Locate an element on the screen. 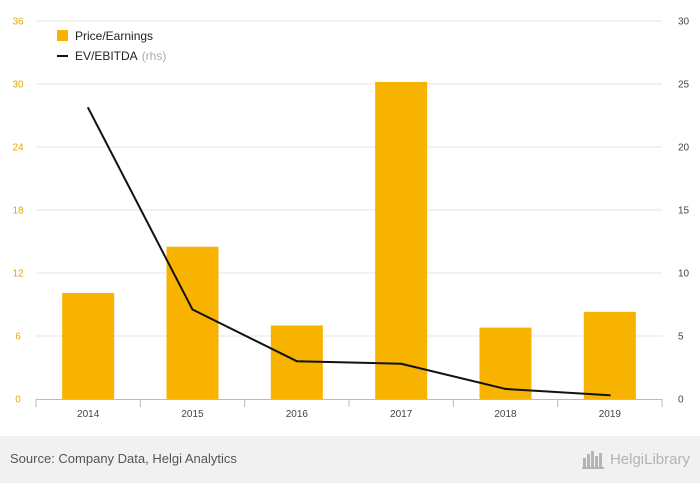 This screenshot has height=483, width=700. x-axis: 2014 2015 2016 2017 2018 2019 is located at coordinates (349, 409).